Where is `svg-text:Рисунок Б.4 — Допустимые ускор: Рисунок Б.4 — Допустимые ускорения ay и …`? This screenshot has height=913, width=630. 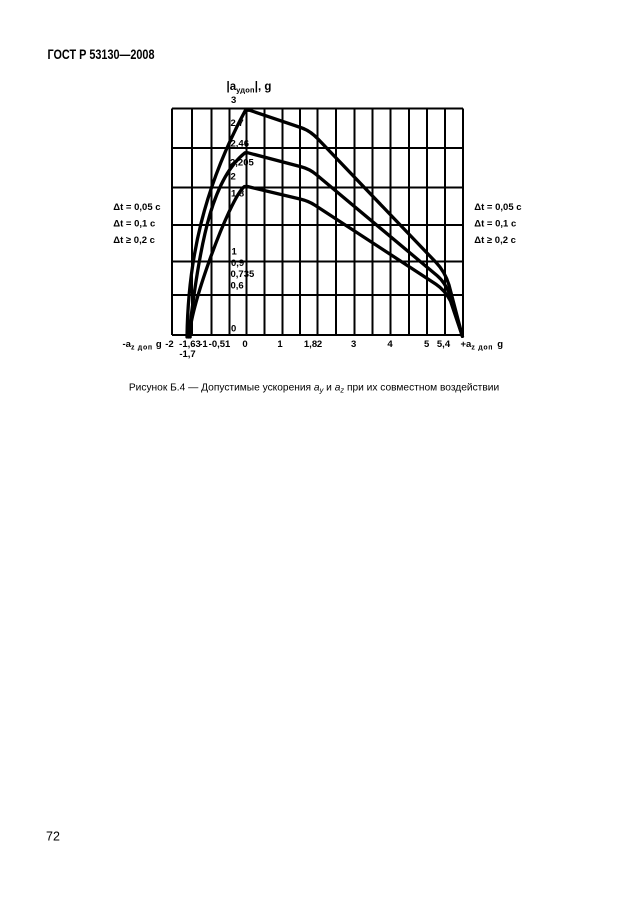 svg-text:Рисунок Б.4 — Допустимые ускор: Рисунок Б.4 — Допустимые ускорения ay и … is located at coordinates (314, 389).